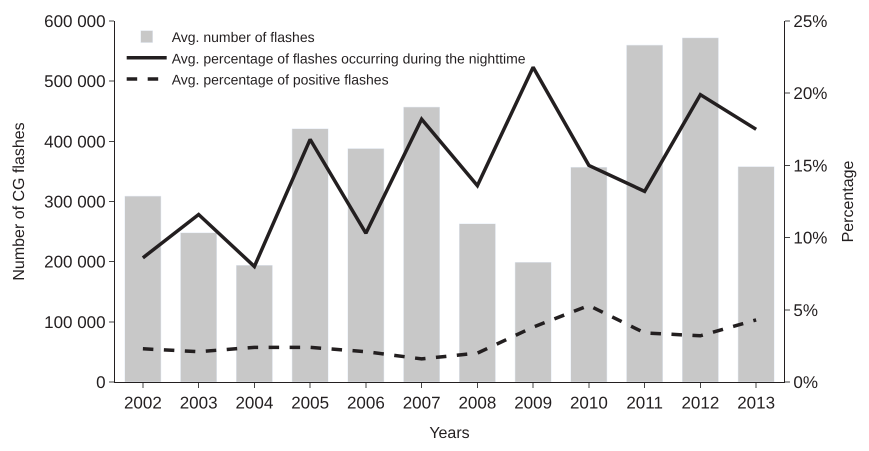 Image resolution: width=869 pixels, height=451 pixels. Describe the element at coordinates (805, 382) in the screenshot. I see `y2-tick-label: 0%` at that location.